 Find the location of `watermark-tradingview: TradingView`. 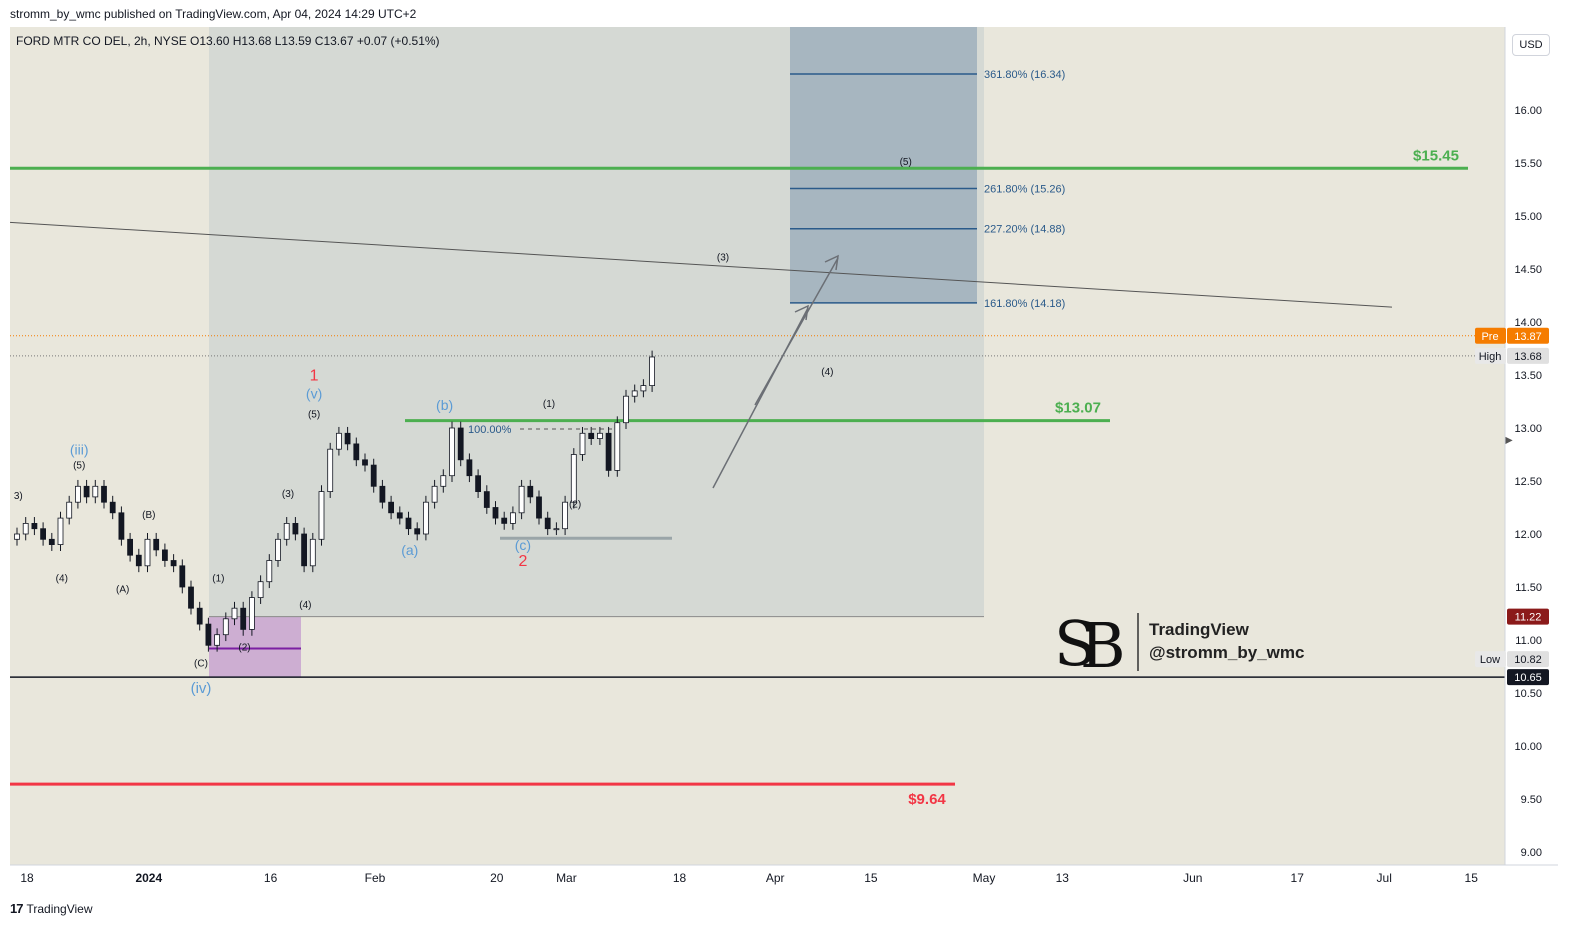

watermark-tradingview: TradingView is located at coordinates (1199, 629).